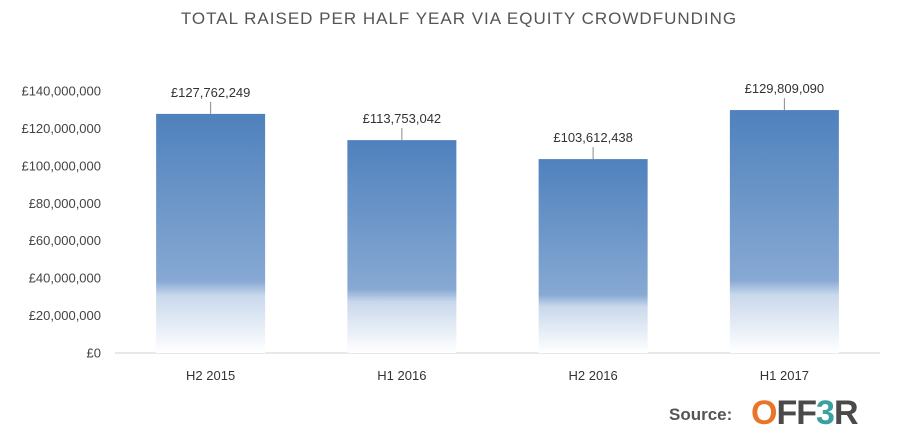 Image resolution: width=900 pixels, height=435 pixels. Describe the element at coordinates (784, 375) in the screenshot. I see `x-tick-label: H1 2017` at that location.